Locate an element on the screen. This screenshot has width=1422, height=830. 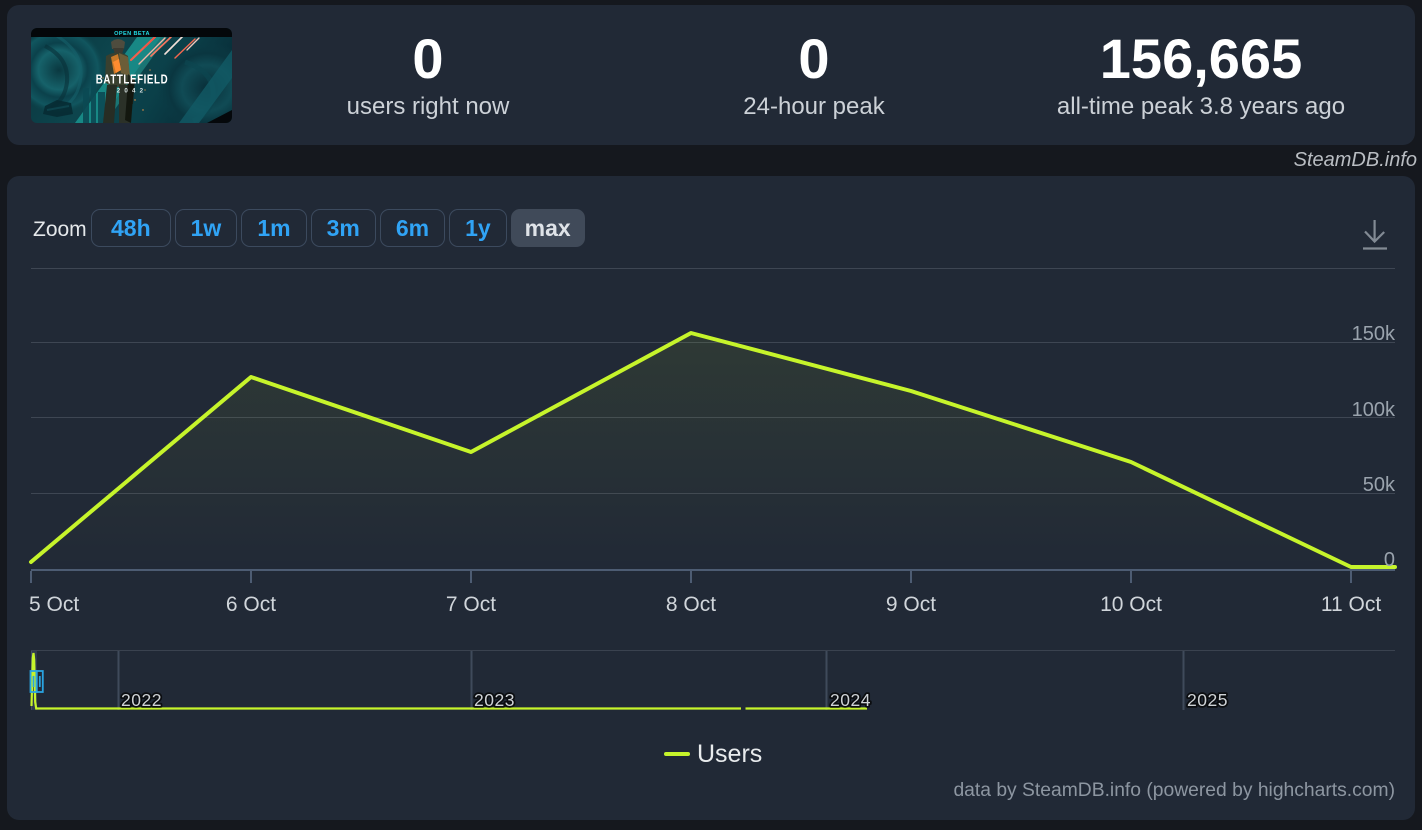
svg-text: 10 Oct is located at coordinates (1131, 604).